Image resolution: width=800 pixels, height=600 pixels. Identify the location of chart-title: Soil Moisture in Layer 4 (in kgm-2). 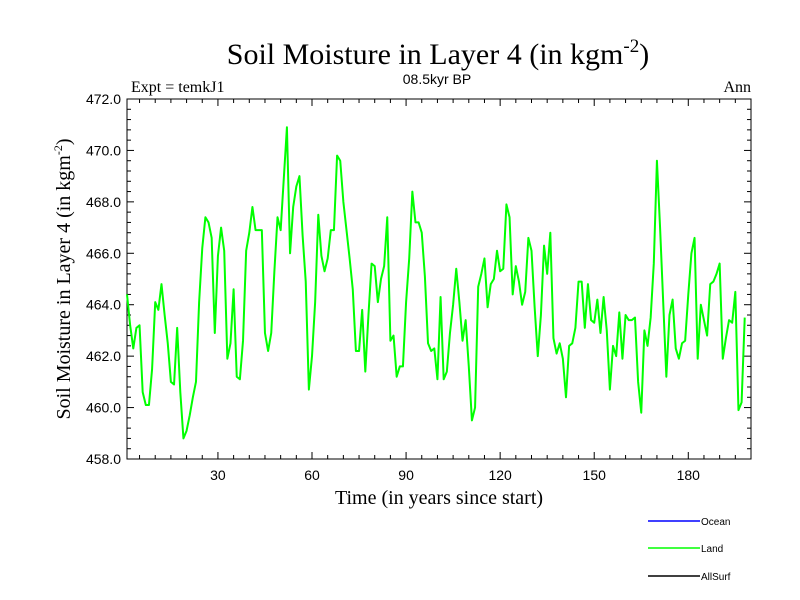
(438, 53).